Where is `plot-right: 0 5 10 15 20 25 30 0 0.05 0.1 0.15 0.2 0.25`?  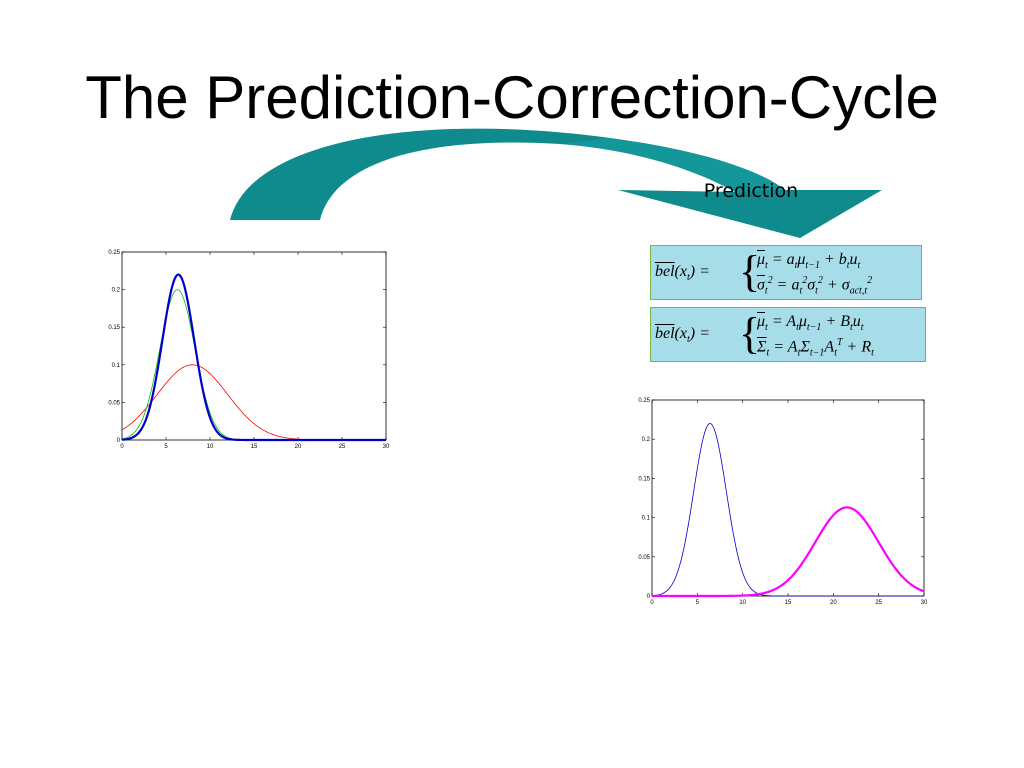 plot-right: 0 5 10 15 20 25 30 0 0.05 0.1 0.15 0.2 0.25 is located at coordinates (783, 502).